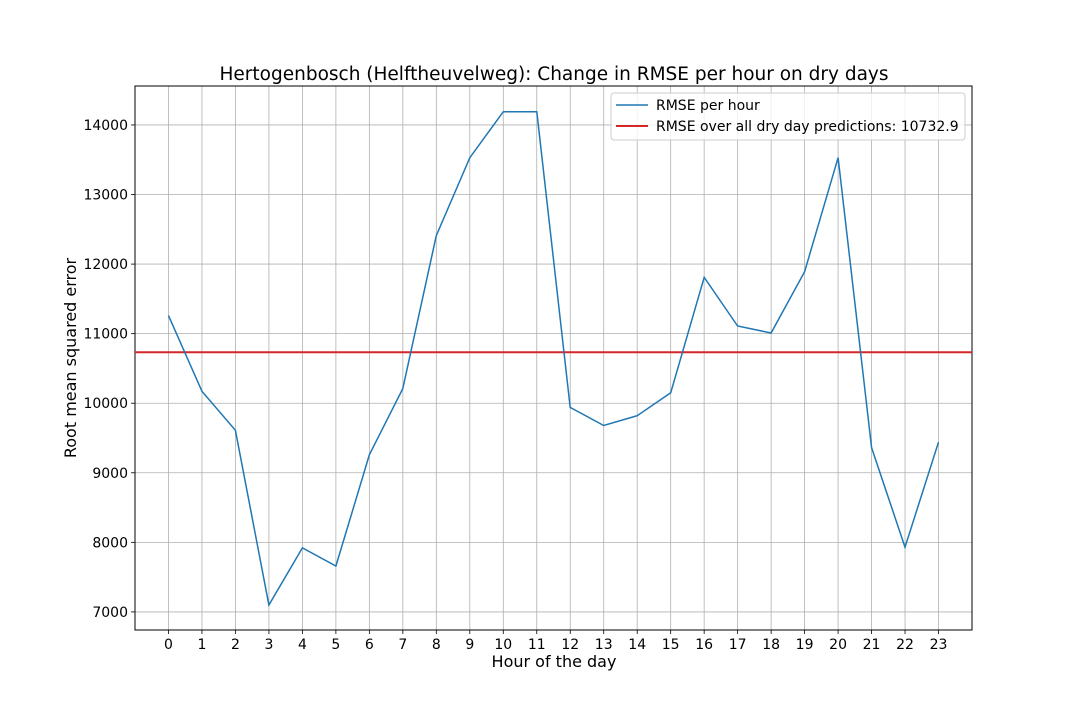 This screenshot has width=1080, height=720. I want to click on y-axis-label: Root mean squared error, so click(70, 357).